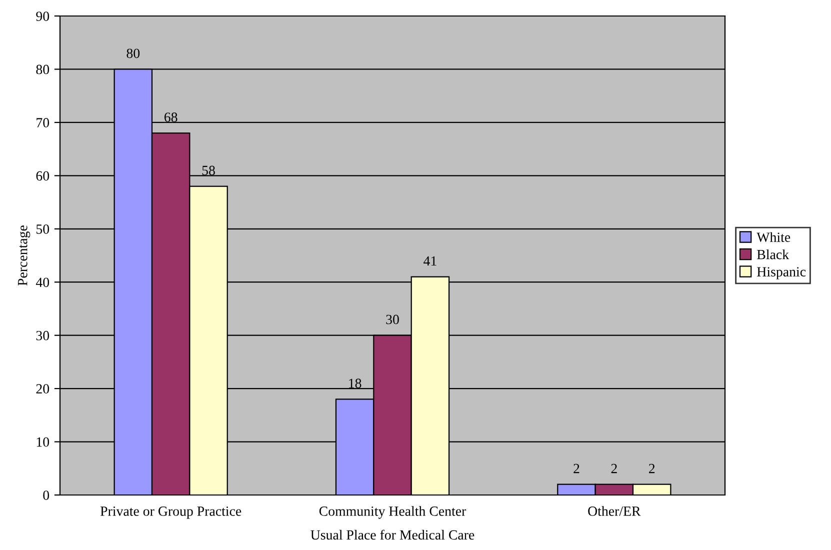  Describe the element at coordinates (773, 254) in the screenshot. I see `legend-label: Black` at that location.